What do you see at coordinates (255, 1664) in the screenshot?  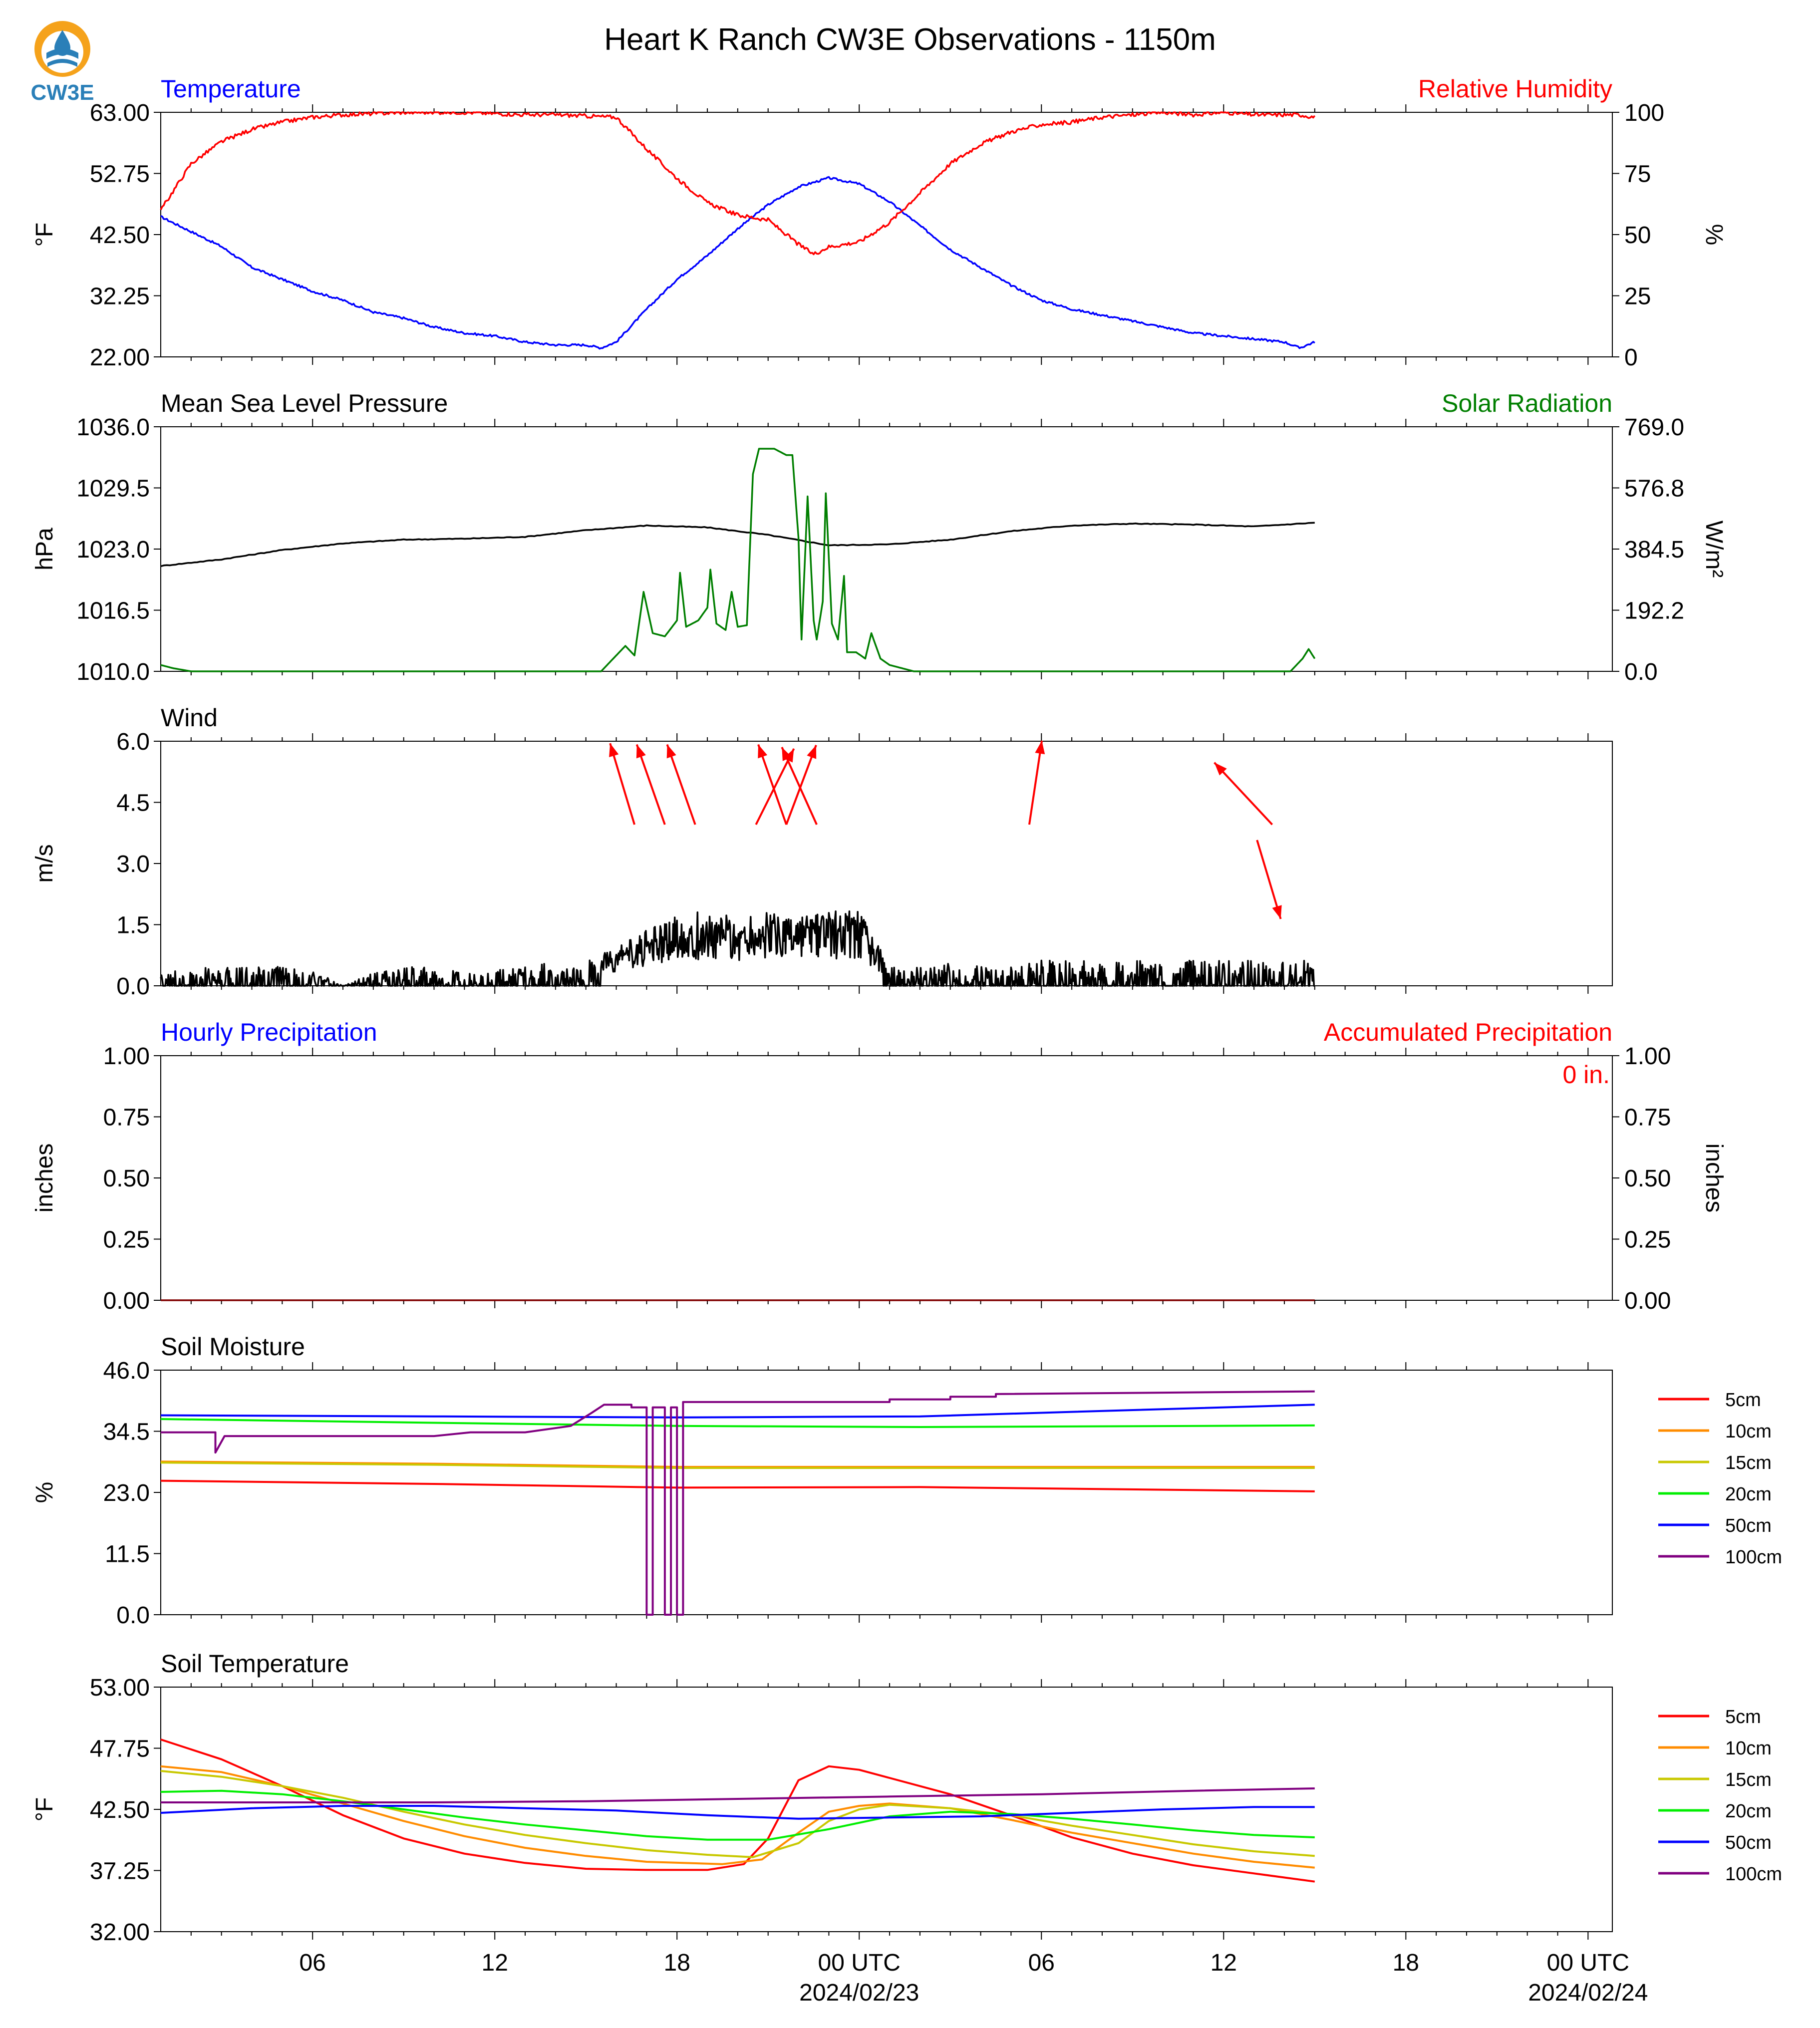 I see `panel-title-left: Soil Temperature` at bounding box center [255, 1664].